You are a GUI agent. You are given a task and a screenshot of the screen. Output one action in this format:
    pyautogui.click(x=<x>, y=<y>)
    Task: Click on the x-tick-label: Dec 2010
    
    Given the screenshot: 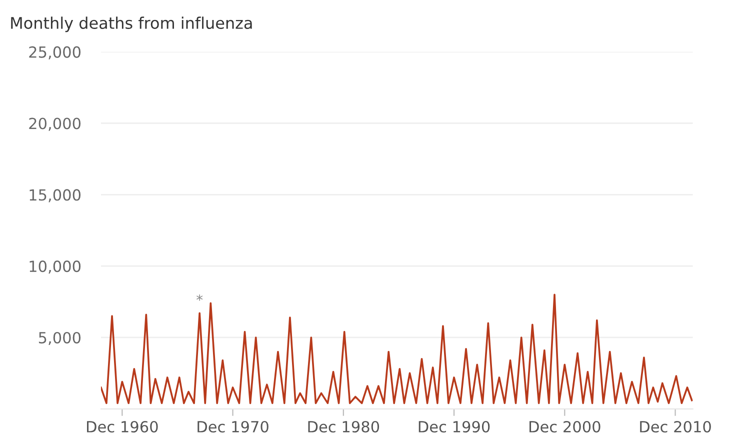 What is the action you would take?
    pyautogui.click(x=675, y=426)
    